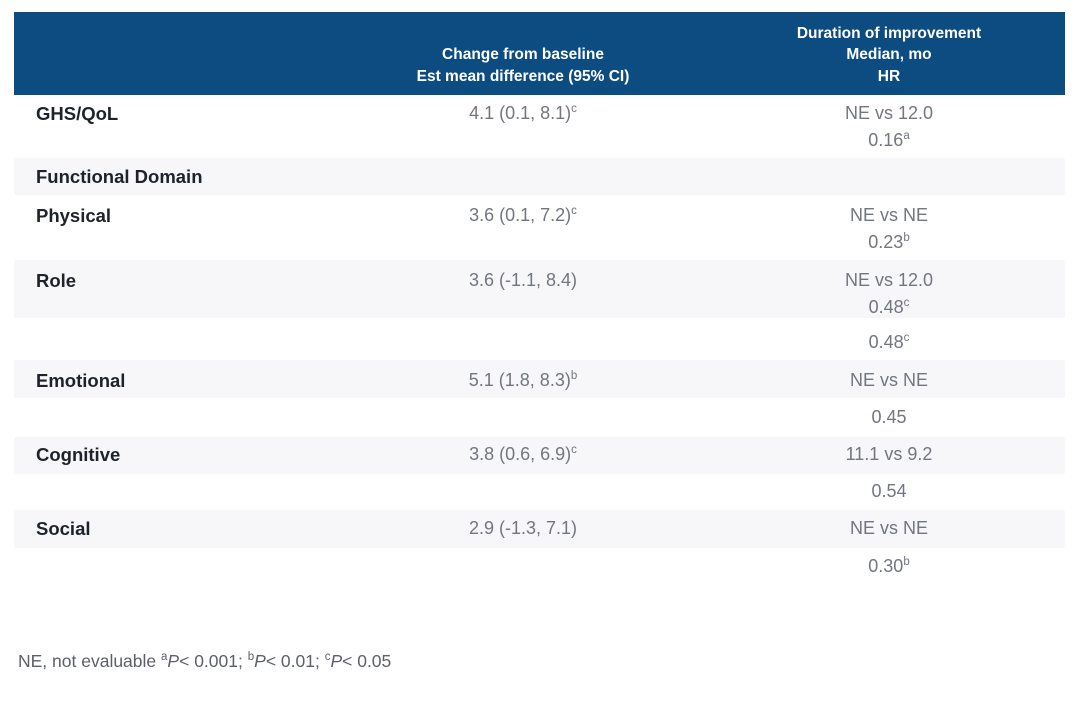 This screenshot has height=707, width=1080. I want to click on header-duration-line1: Duration of improvement, so click(889, 33).